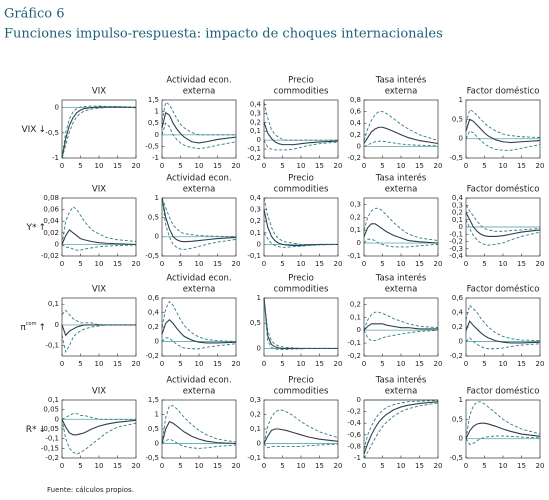 The width and height of the screenshot is (549, 500). Describe the element at coordinates (51, 233) in the screenshot. I see `y-tick-label: 0,02` at that location.